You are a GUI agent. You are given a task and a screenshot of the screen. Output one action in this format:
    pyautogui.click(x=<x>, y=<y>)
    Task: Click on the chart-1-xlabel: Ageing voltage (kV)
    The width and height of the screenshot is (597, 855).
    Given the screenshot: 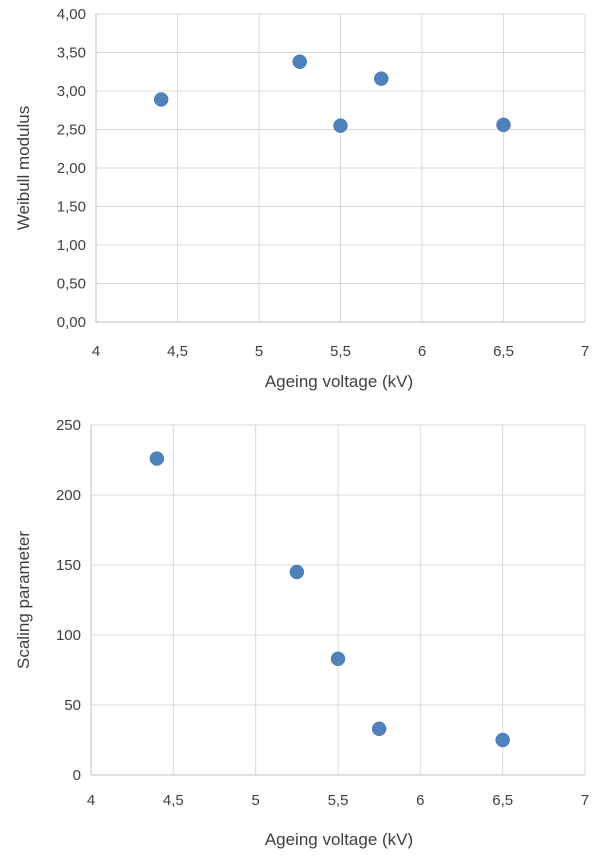 What is the action you would take?
    pyautogui.click(x=339, y=839)
    